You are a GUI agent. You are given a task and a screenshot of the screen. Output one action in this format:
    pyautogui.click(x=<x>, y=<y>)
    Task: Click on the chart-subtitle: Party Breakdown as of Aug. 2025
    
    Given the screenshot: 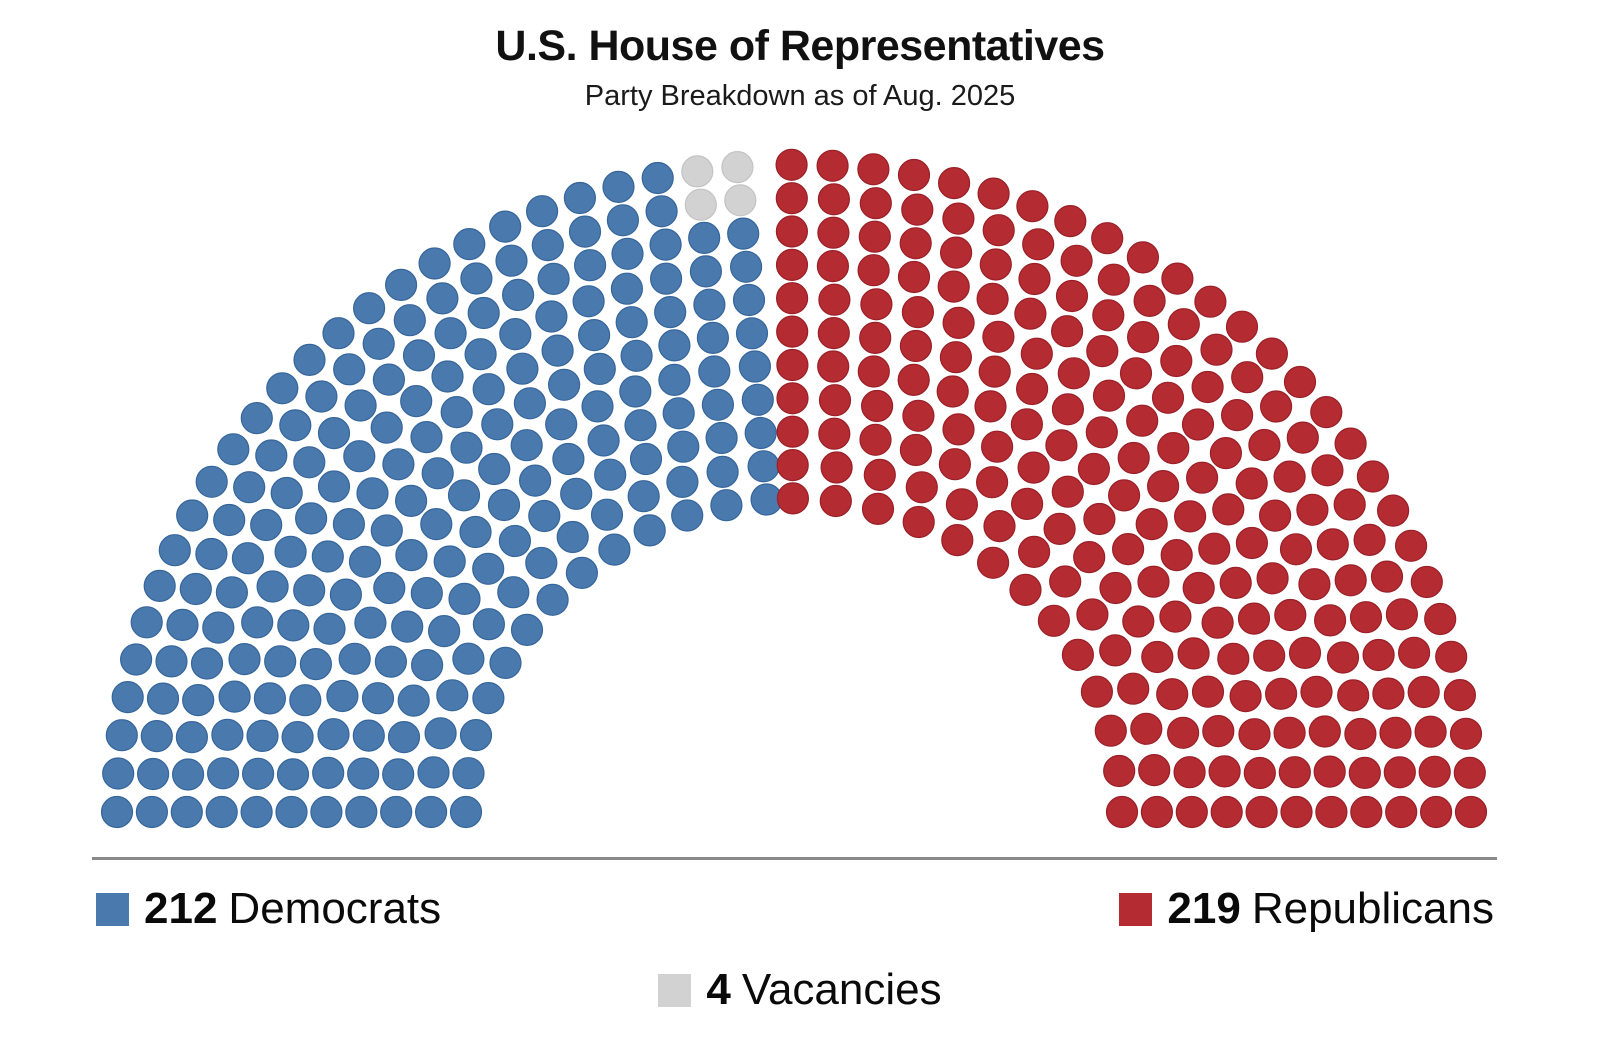 What is the action you would take?
    pyautogui.click(x=800, y=96)
    